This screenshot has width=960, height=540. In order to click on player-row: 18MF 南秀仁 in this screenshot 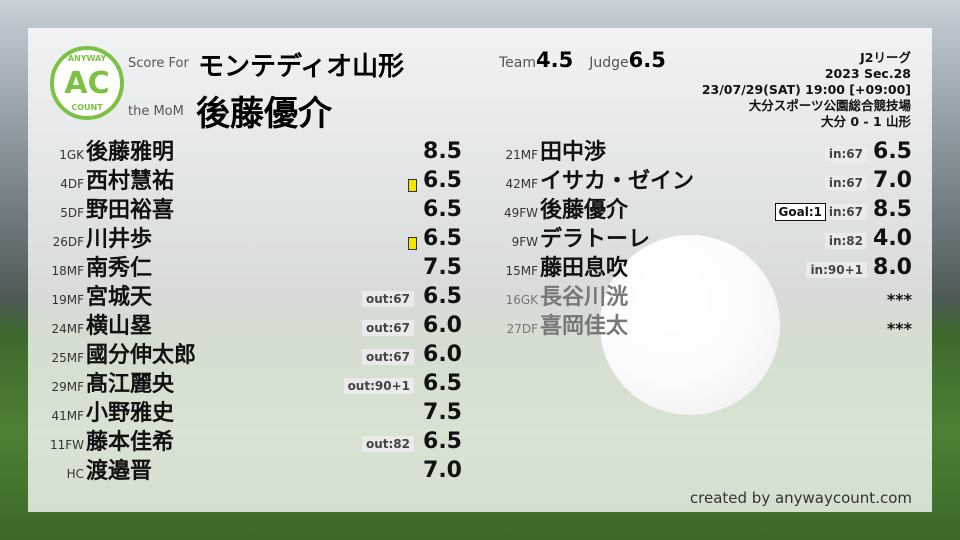, I will do `click(238, 267)`.